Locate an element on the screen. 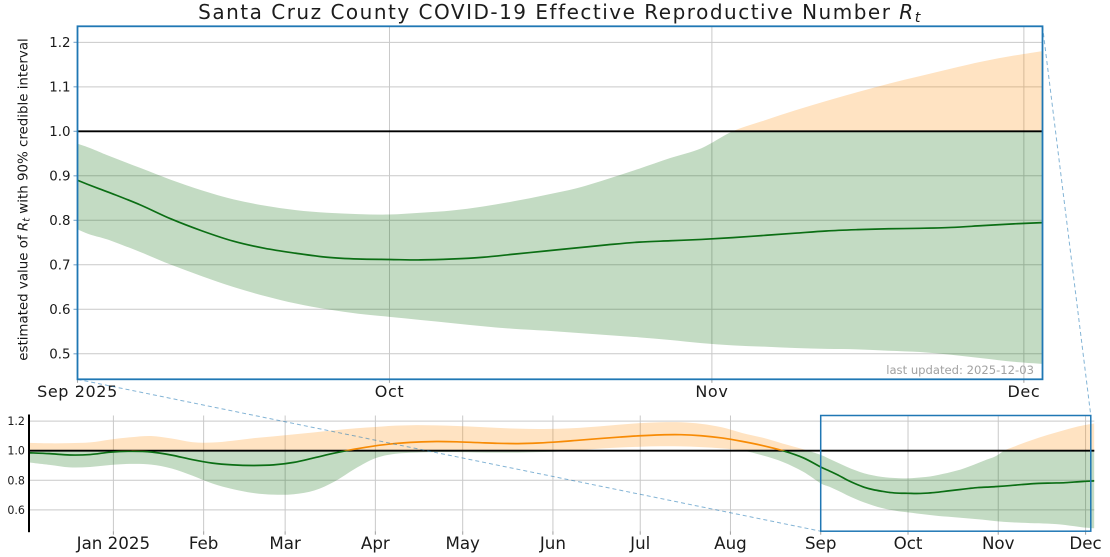 The image size is (1110, 557). x-tick-label-overview: Sep is located at coordinates (820, 543).